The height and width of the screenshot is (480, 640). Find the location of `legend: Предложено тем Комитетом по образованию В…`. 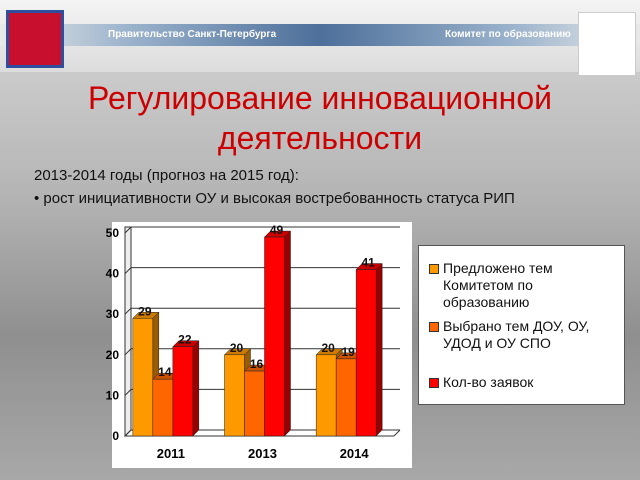

legend: Предложено тем Комитетом по образованию В… is located at coordinates (521, 325).